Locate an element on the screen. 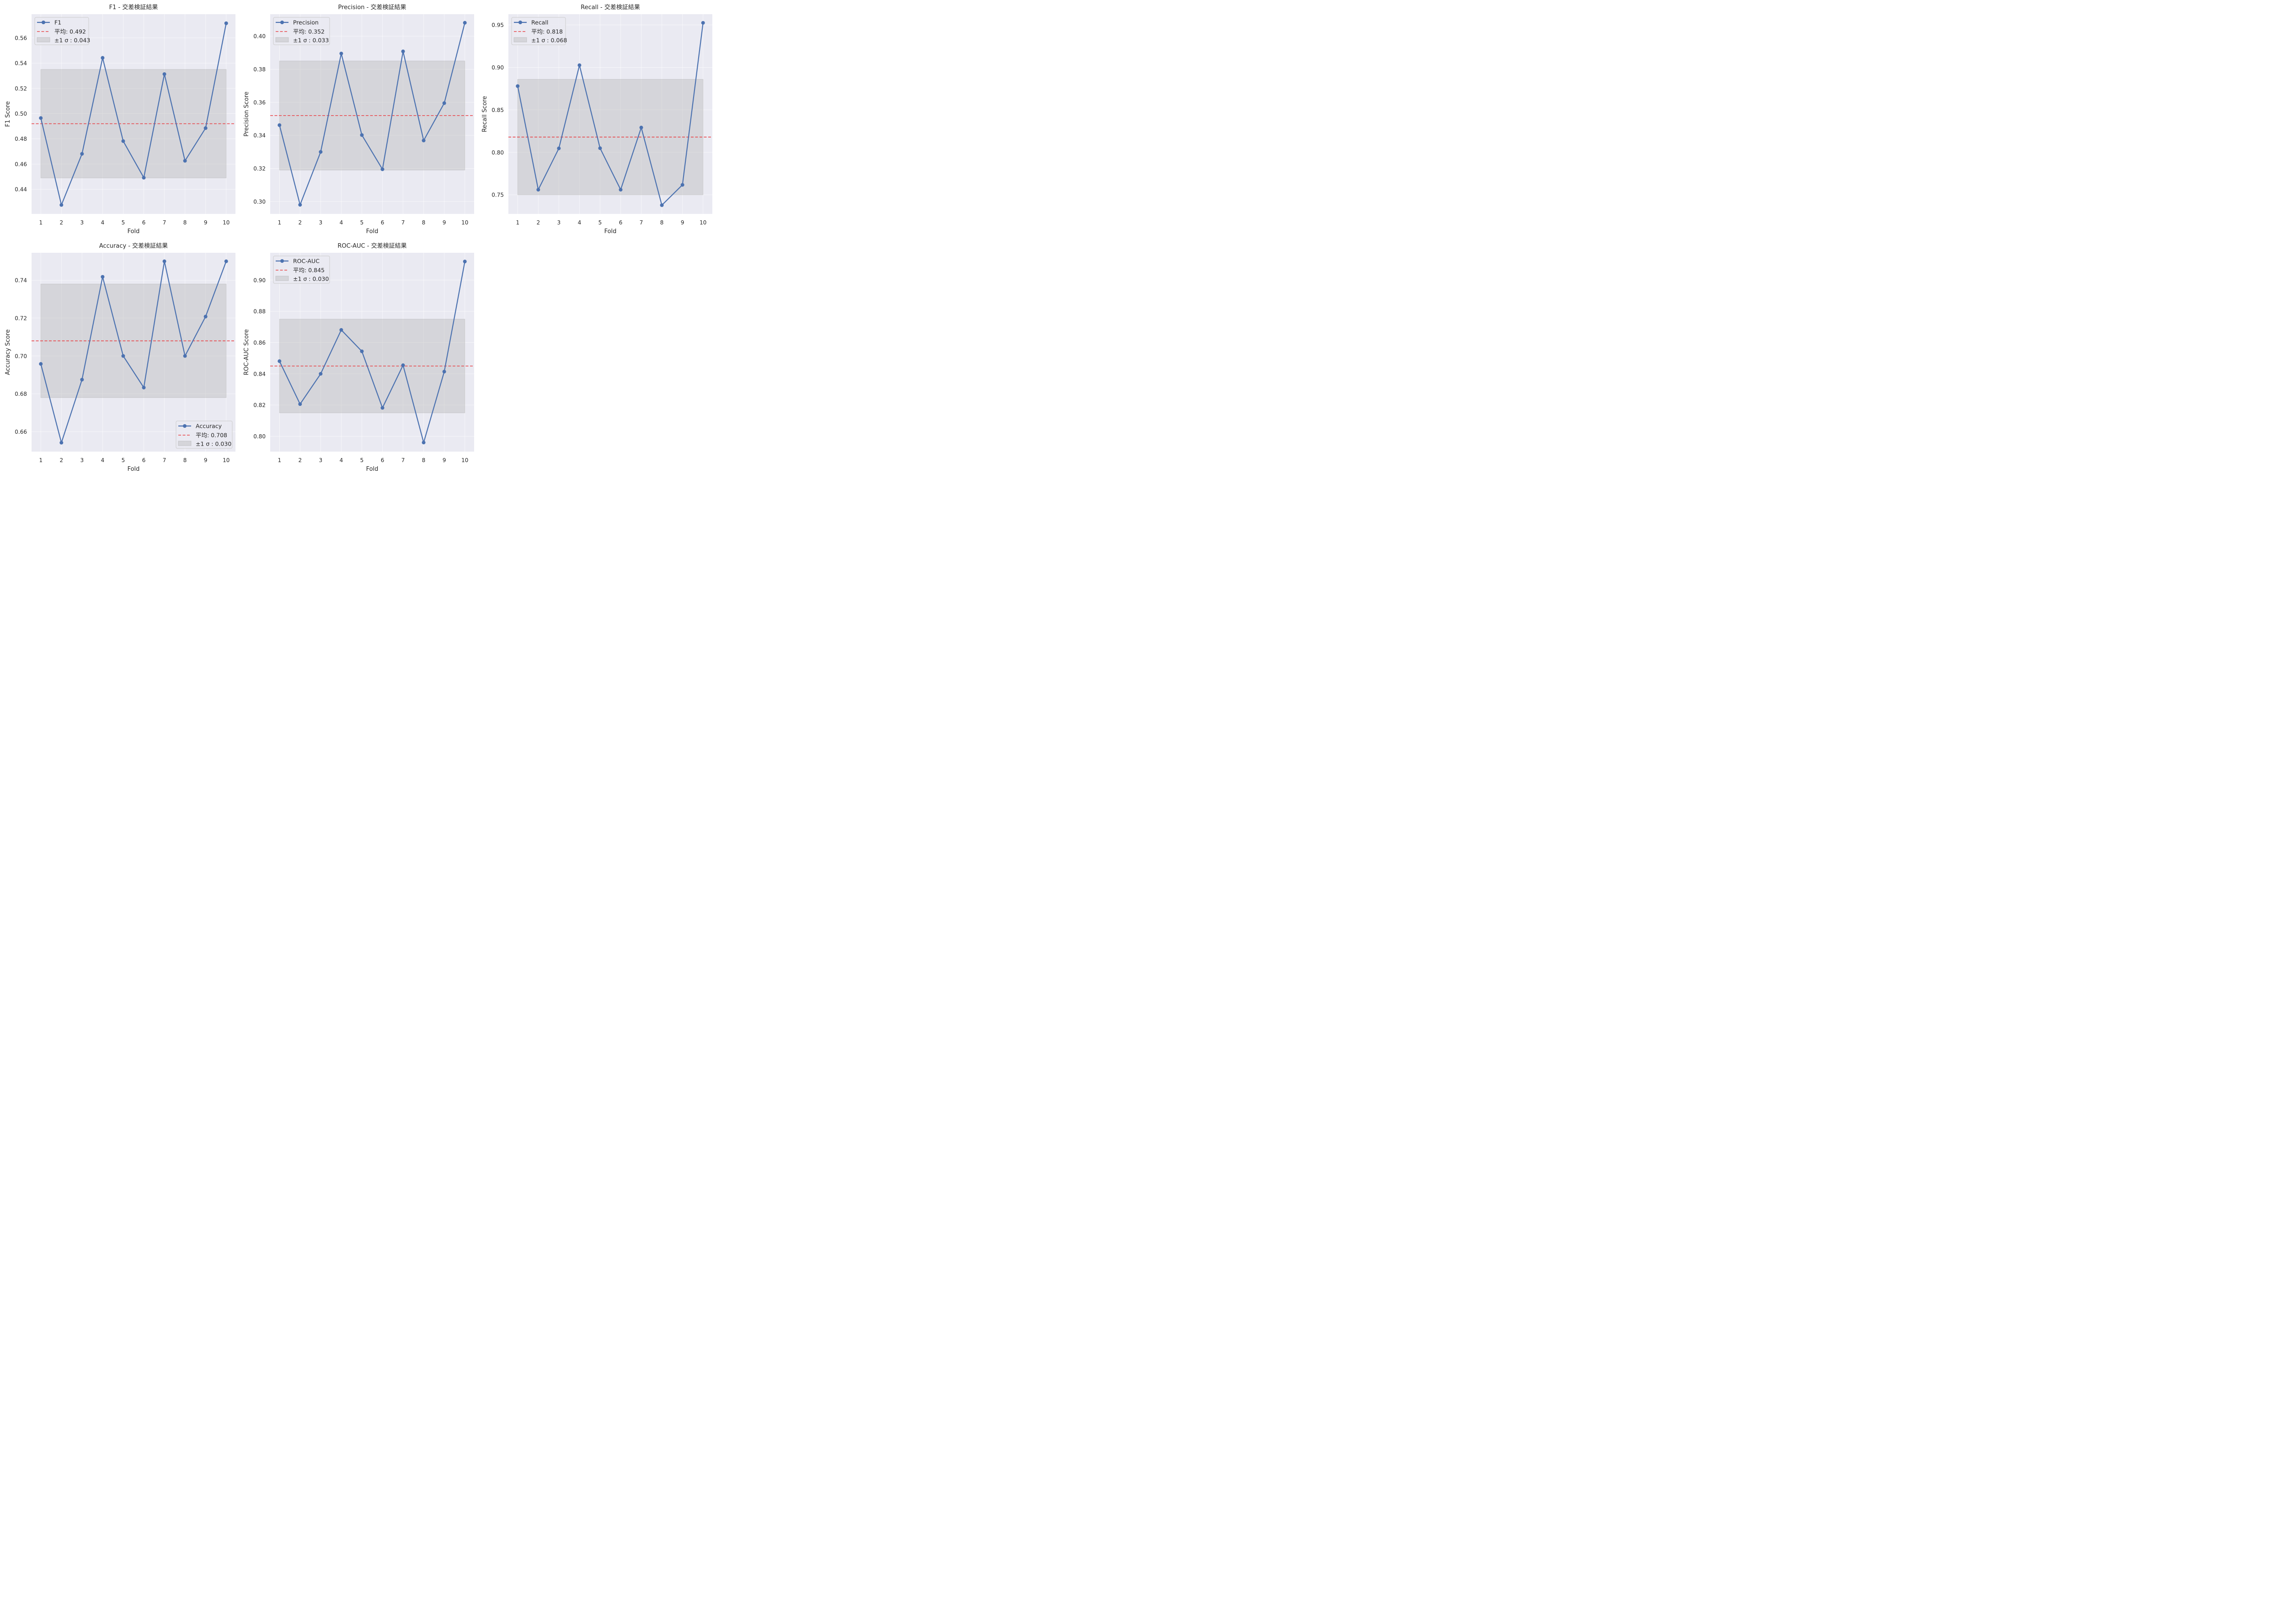  y-tick-label: 0.75 is located at coordinates (497, 195).